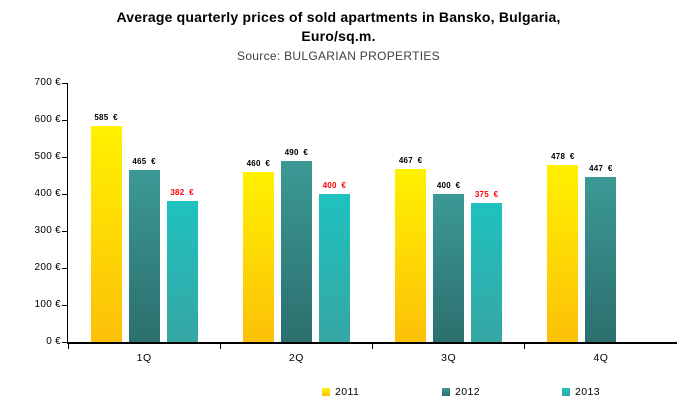 The height and width of the screenshot is (409, 677). I want to click on y-tick-label: 300 €, so click(47, 230).